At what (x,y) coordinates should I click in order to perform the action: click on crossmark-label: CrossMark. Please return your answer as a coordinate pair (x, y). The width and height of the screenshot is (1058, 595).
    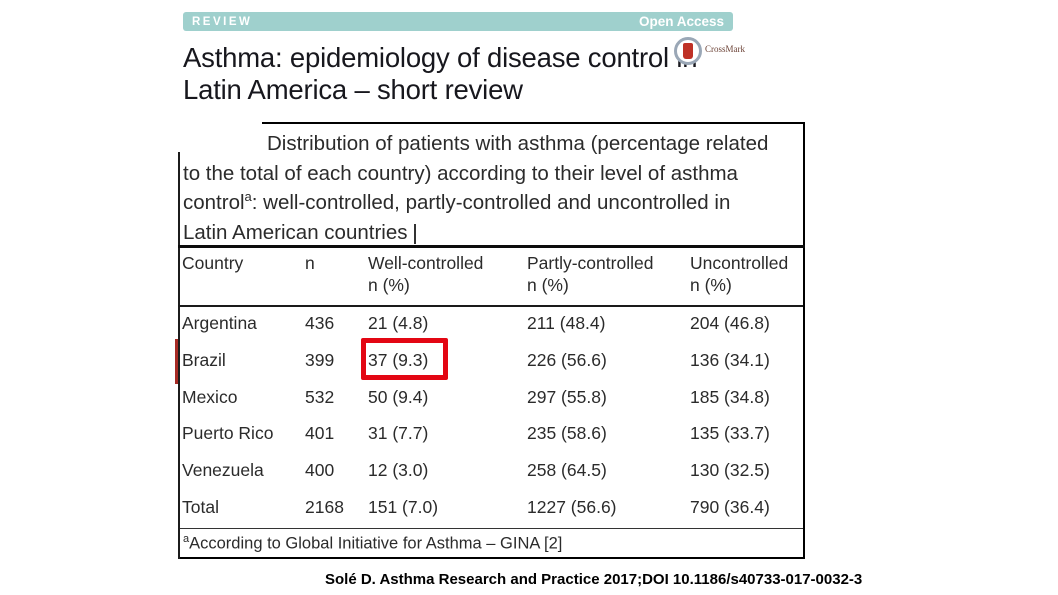
    Looking at the image, I should click on (725, 49).